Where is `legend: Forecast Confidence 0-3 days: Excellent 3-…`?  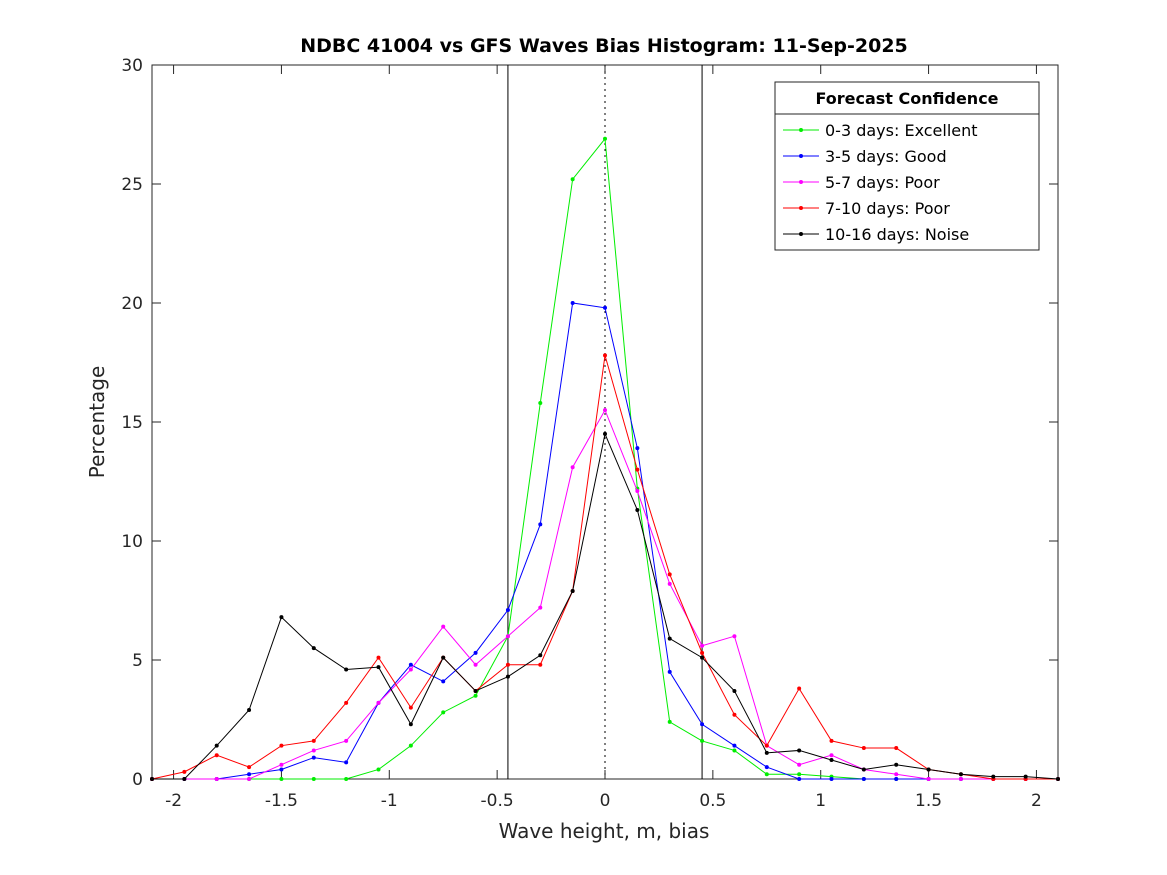 legend: Forecast Confidence 0-3 days: Excellent 3-… is located at coordinates (907, 166).